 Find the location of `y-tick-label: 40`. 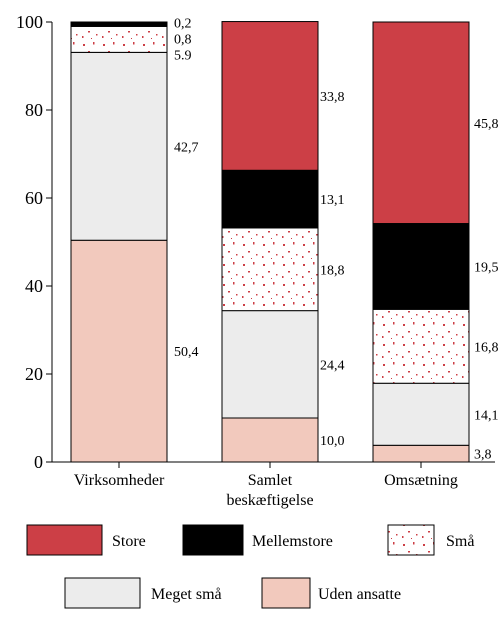

y-tick-label: 40 is located at coordinates (34, 286).